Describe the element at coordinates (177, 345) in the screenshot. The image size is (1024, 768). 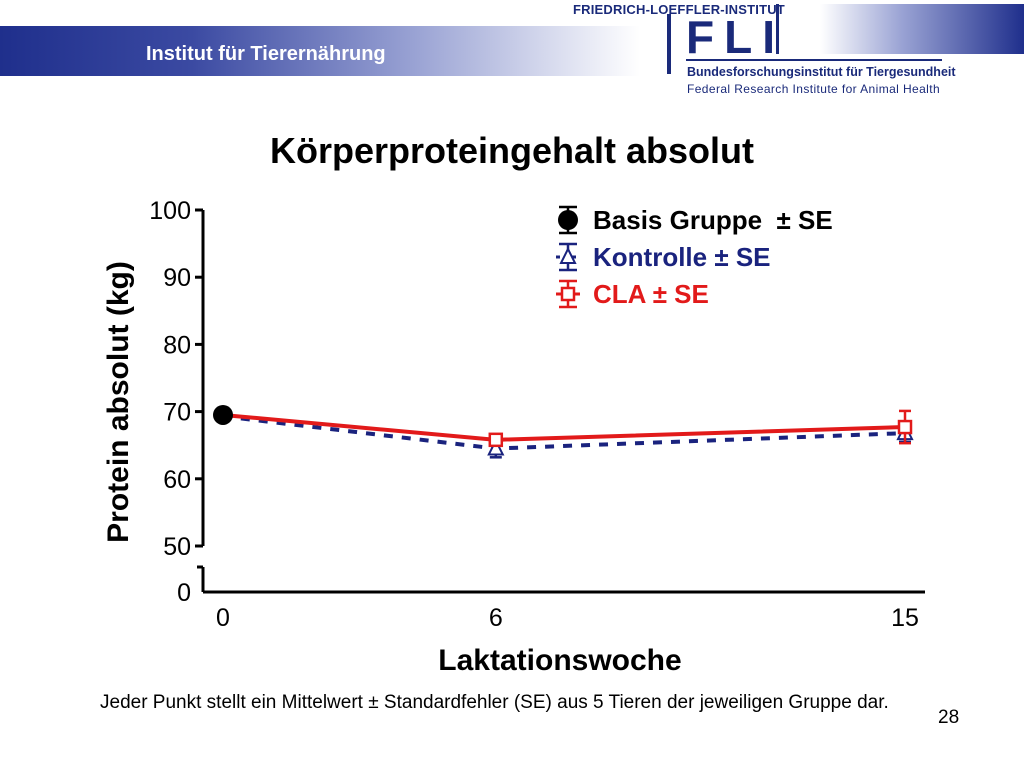
I see `y-tick-label: 80` at that location.